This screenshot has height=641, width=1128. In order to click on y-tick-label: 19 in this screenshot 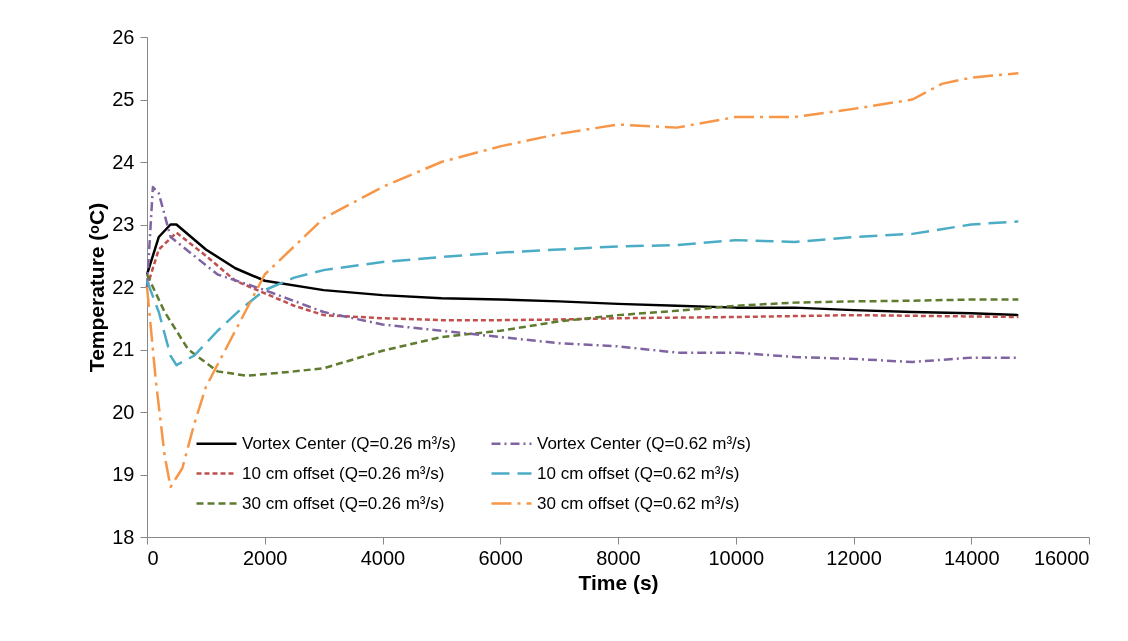, I will do `click(123, 474)`.